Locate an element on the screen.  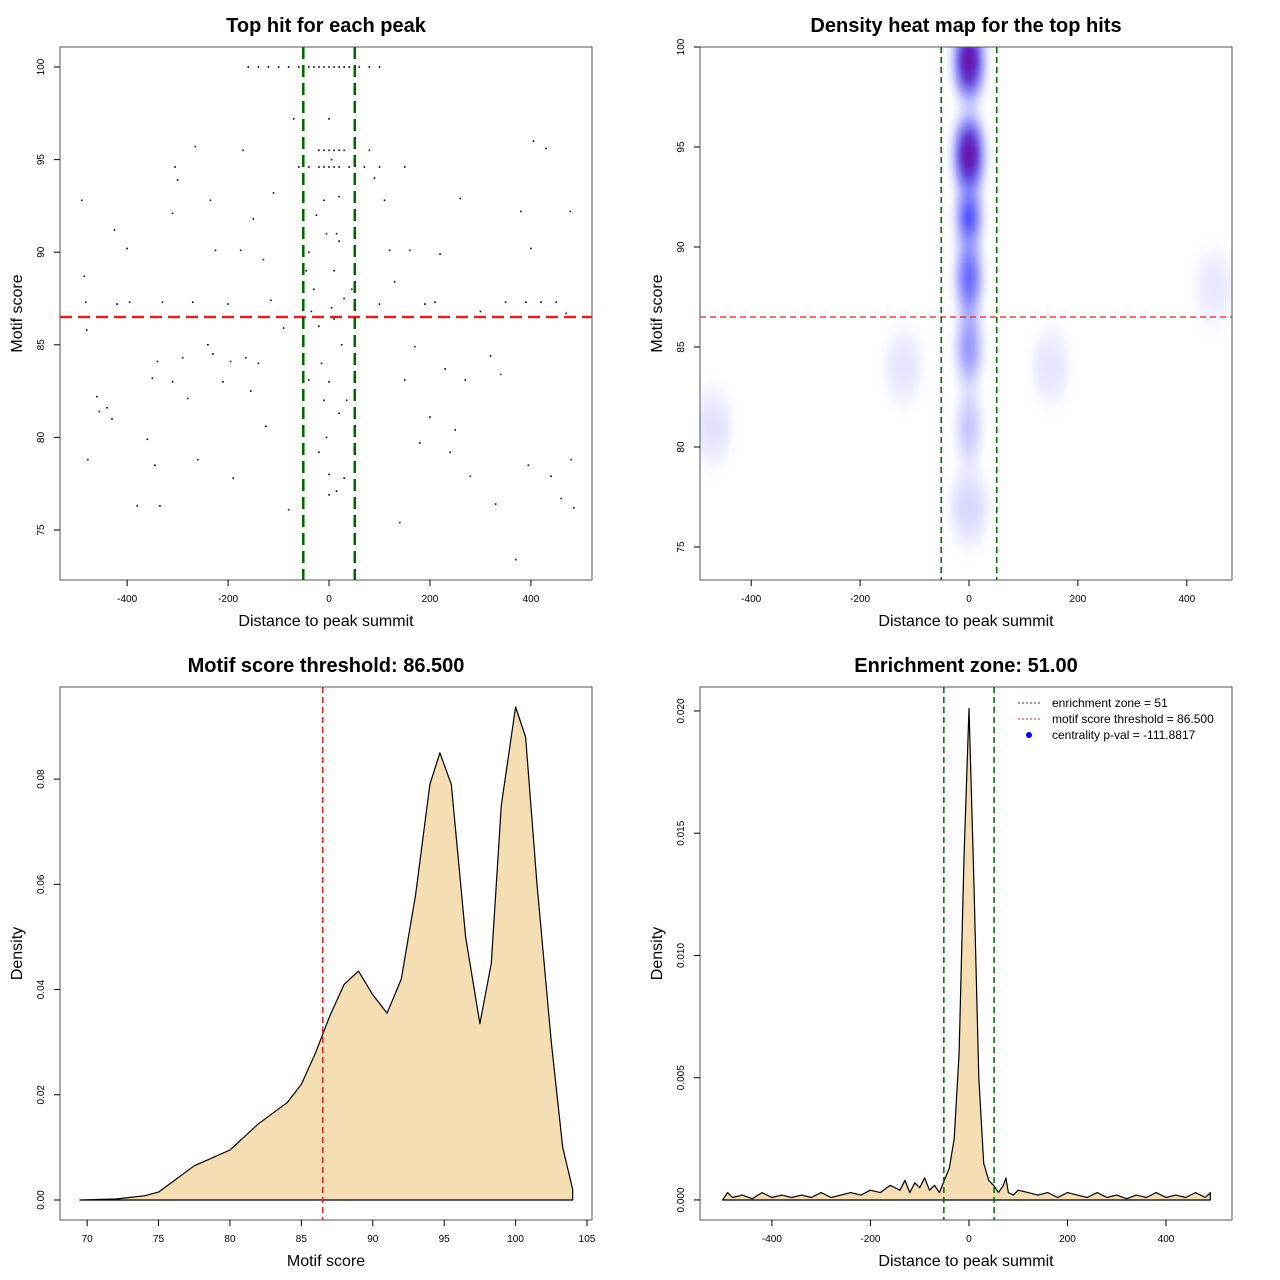
legend-label: enrichment zone = 51 is located at coordinates (1110, 703).